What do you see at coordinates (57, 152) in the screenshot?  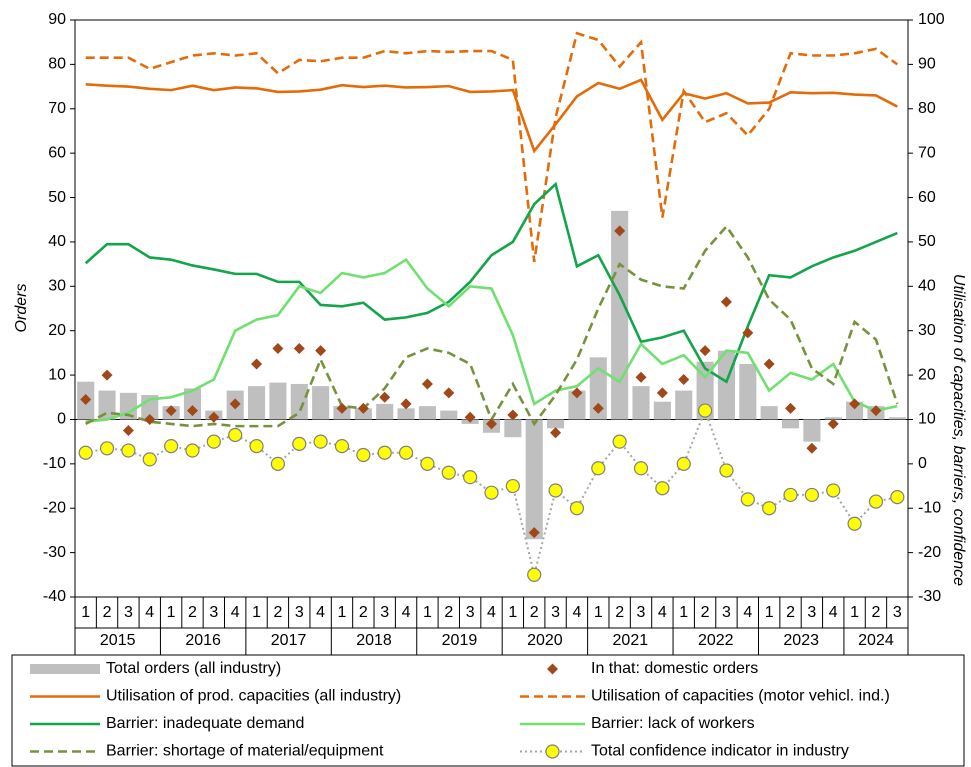 I see `y-tick-label: 60` at bounding box center [57, 152].